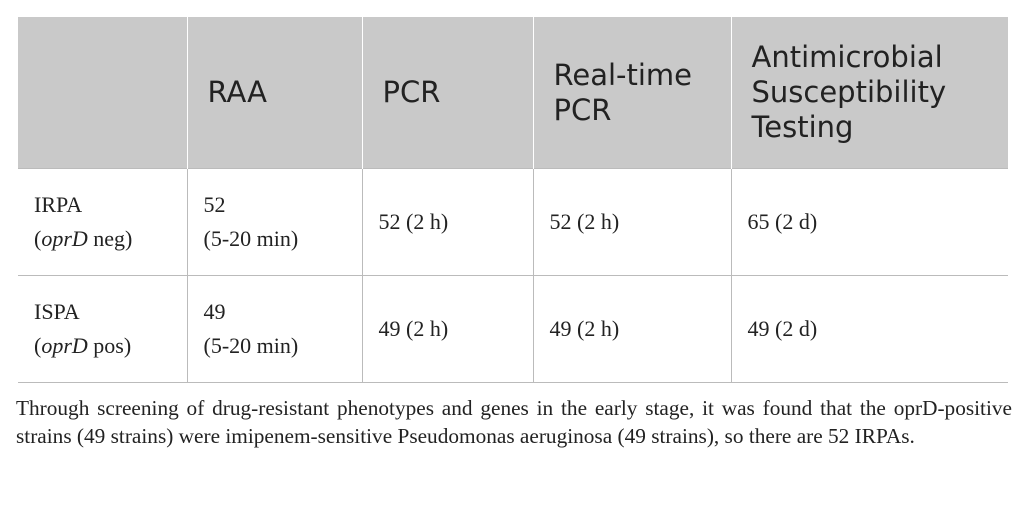 Image resolution: width=1026 pixels, height=508 pixels. Describe the element at coordinates (110, 238) in the screenshot. I see `label-text: neg)` at that location.